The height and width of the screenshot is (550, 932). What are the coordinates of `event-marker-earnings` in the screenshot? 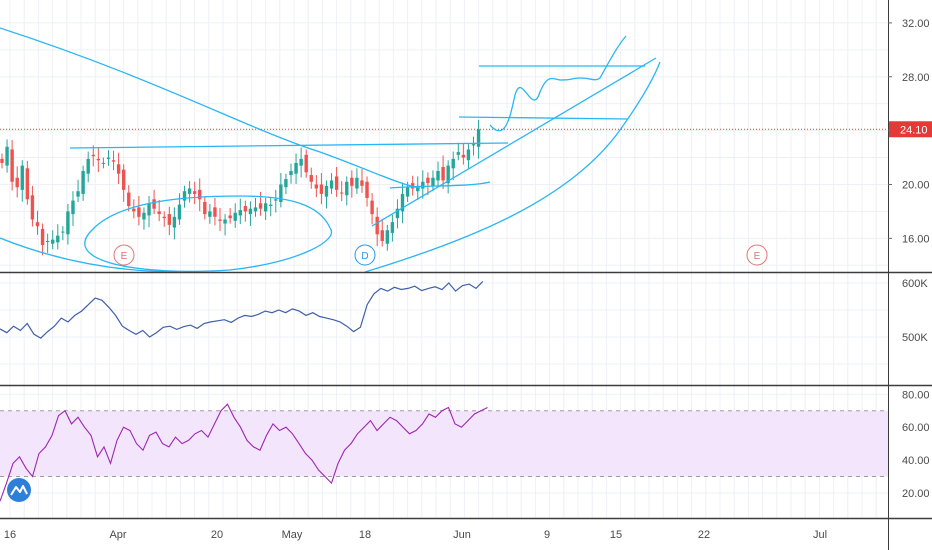 It's located at (757, 255).